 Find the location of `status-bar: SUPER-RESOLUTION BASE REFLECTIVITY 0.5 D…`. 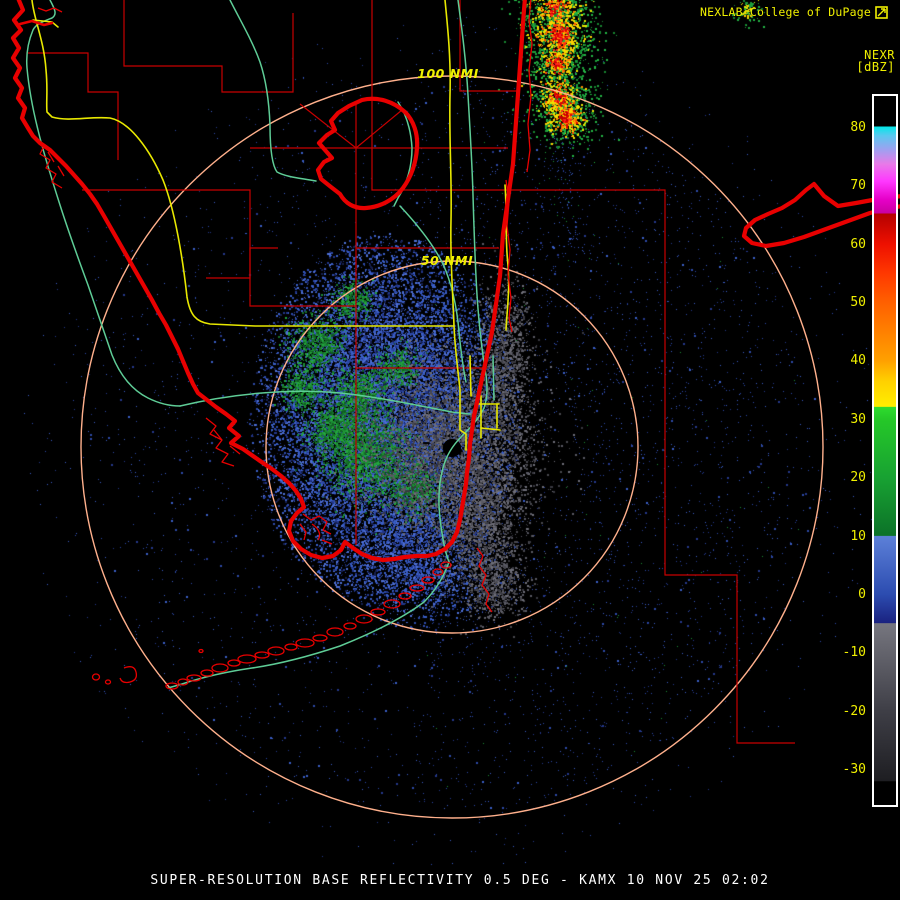

status-bar: SUPER-RESOLUTION BASE REFLECTIVITY 0.5 D… is located at coordinates (460, 880).